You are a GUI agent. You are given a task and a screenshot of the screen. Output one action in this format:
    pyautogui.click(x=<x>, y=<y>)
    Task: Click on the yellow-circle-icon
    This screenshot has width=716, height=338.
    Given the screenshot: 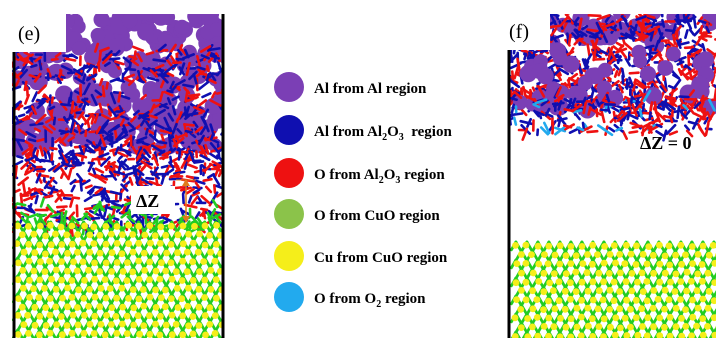 What is the action you would take?
    pyautogui.click(x=289, y=256)
    